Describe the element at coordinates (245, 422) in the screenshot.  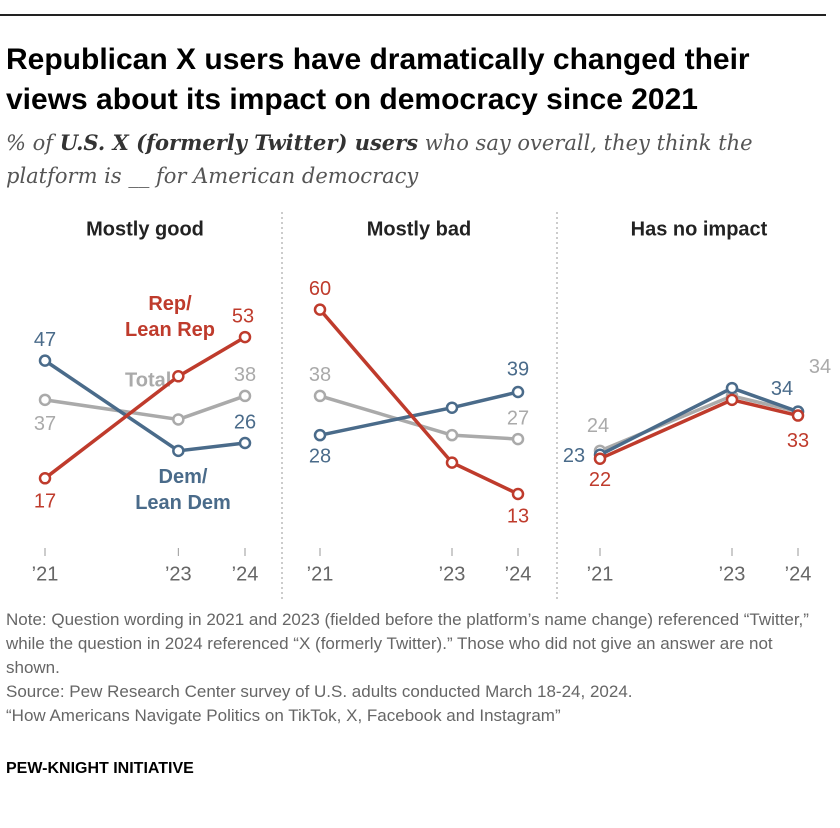
I see `value-label: 26` at that location.